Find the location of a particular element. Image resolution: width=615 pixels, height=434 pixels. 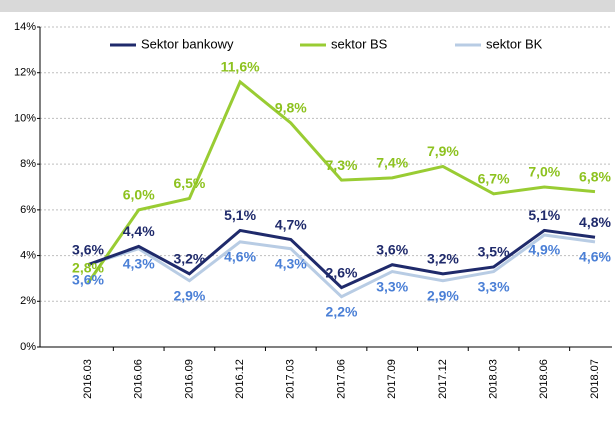

legend-label: Sektor bankowy is located at coordinates (187, 43).